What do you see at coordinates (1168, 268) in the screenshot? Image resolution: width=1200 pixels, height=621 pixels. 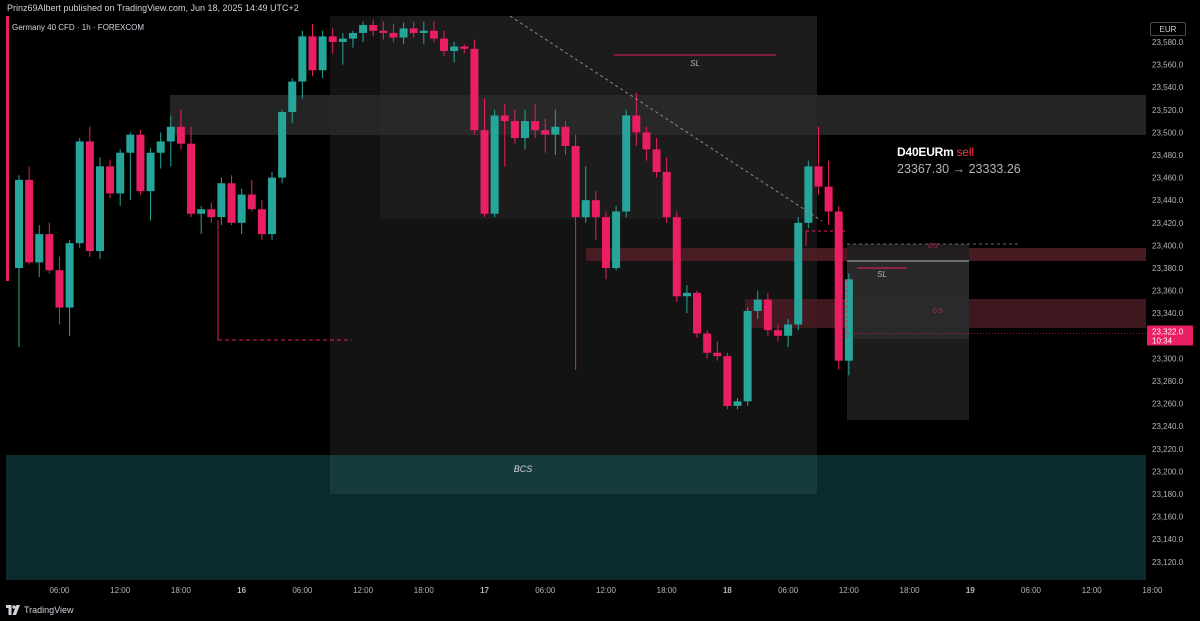 I see `price-tick-label: 23,380.0` at bounding box center [1168, 268].